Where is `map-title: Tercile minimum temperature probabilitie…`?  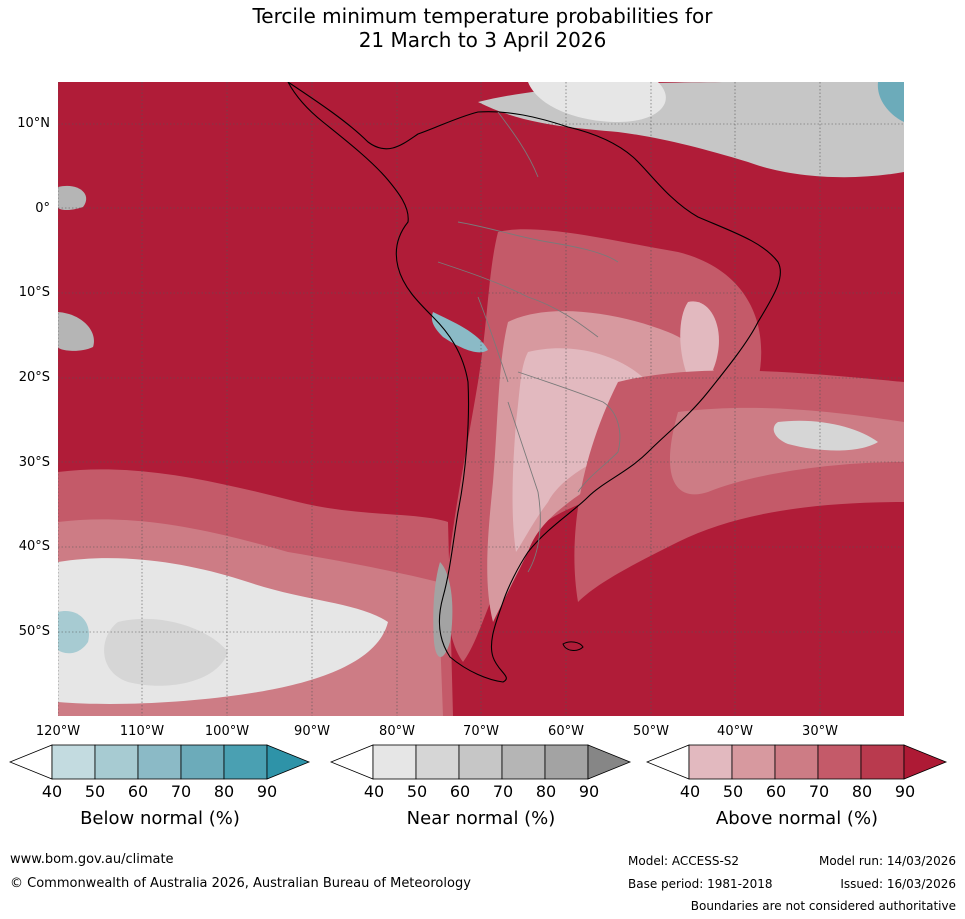
map-title: Tercile minimum temperature probabilitie… is located at coordinates (482, 28).